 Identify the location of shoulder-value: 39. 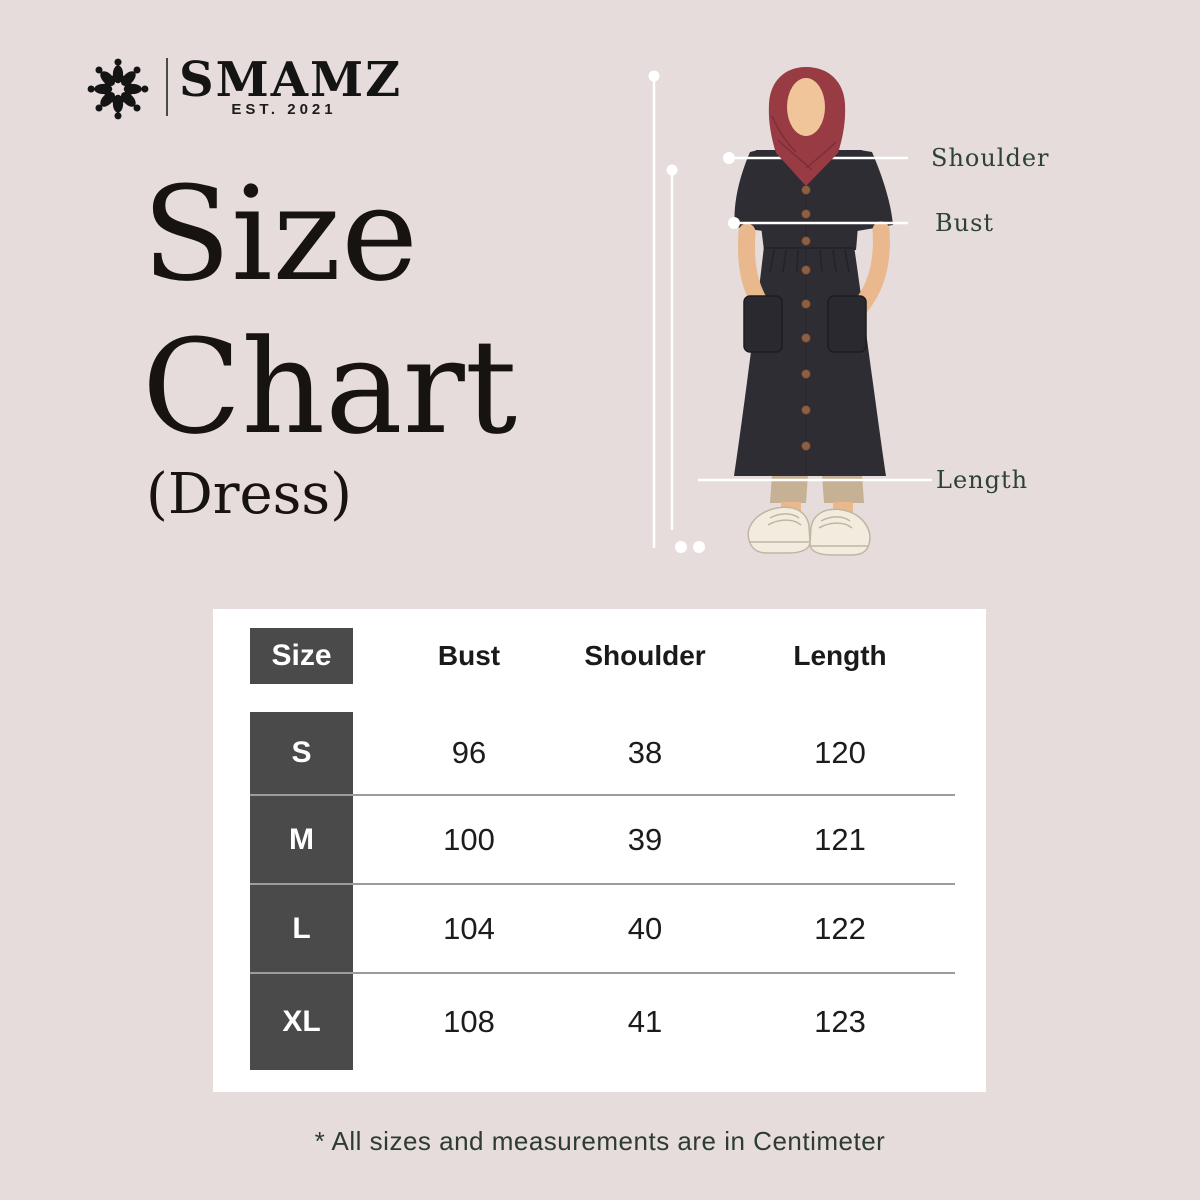
(645, 839).